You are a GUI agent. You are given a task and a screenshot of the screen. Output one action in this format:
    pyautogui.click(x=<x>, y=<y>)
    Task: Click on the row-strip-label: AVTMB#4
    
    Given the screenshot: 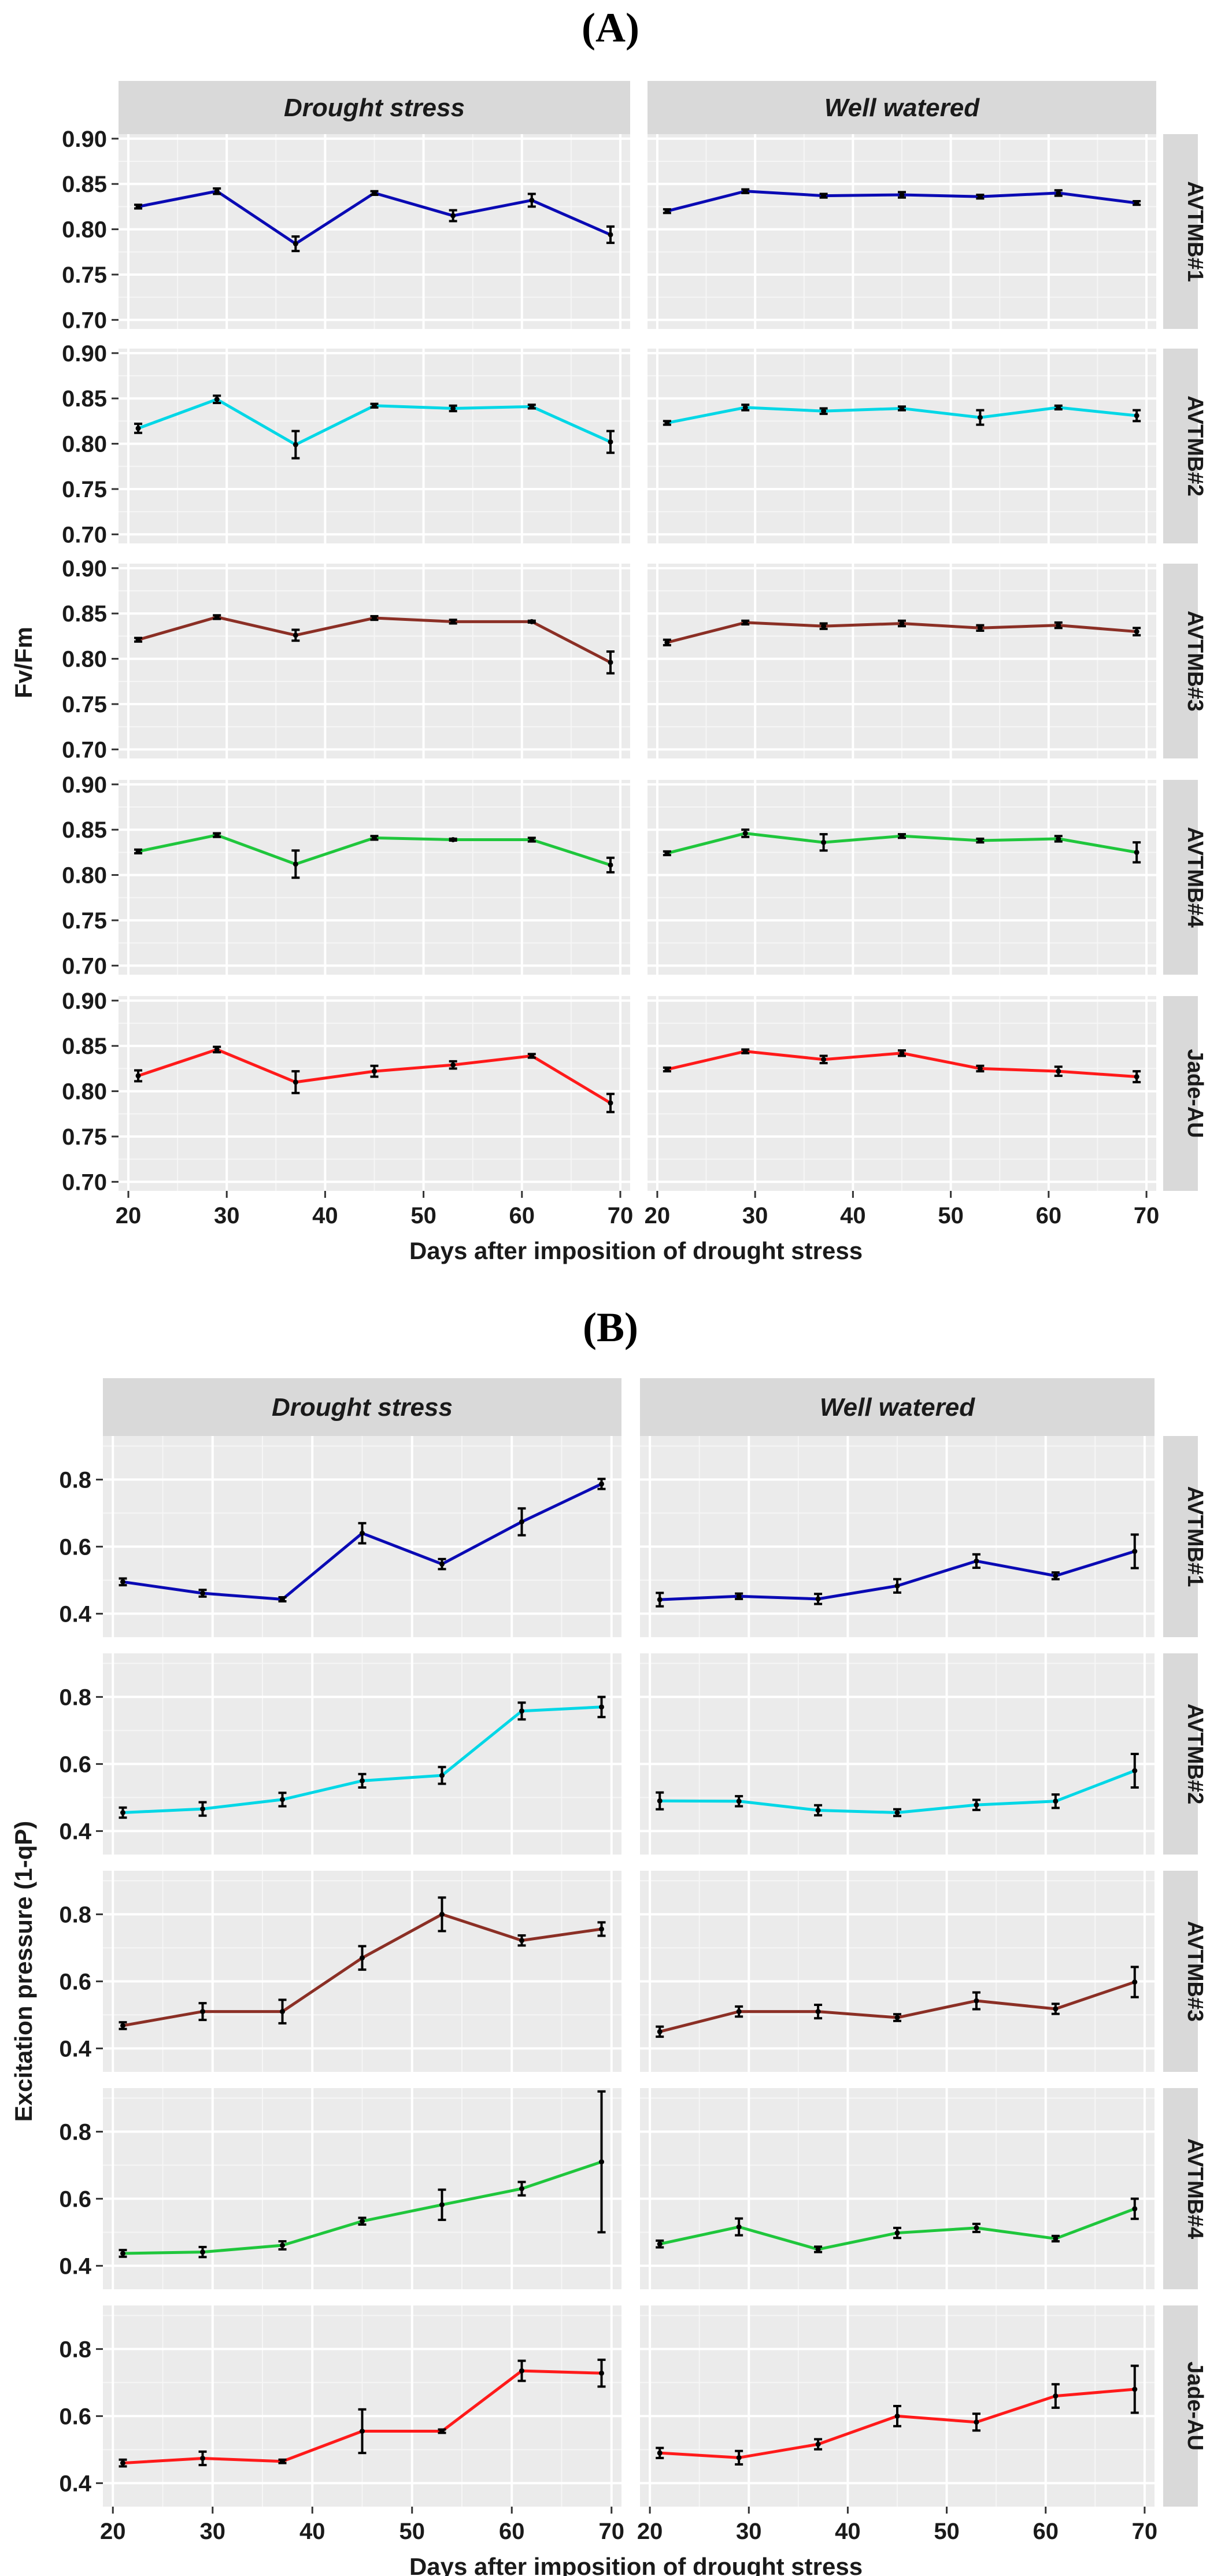 What is the action you would take?
    pyautogui.click(x=1195, y=877)
    